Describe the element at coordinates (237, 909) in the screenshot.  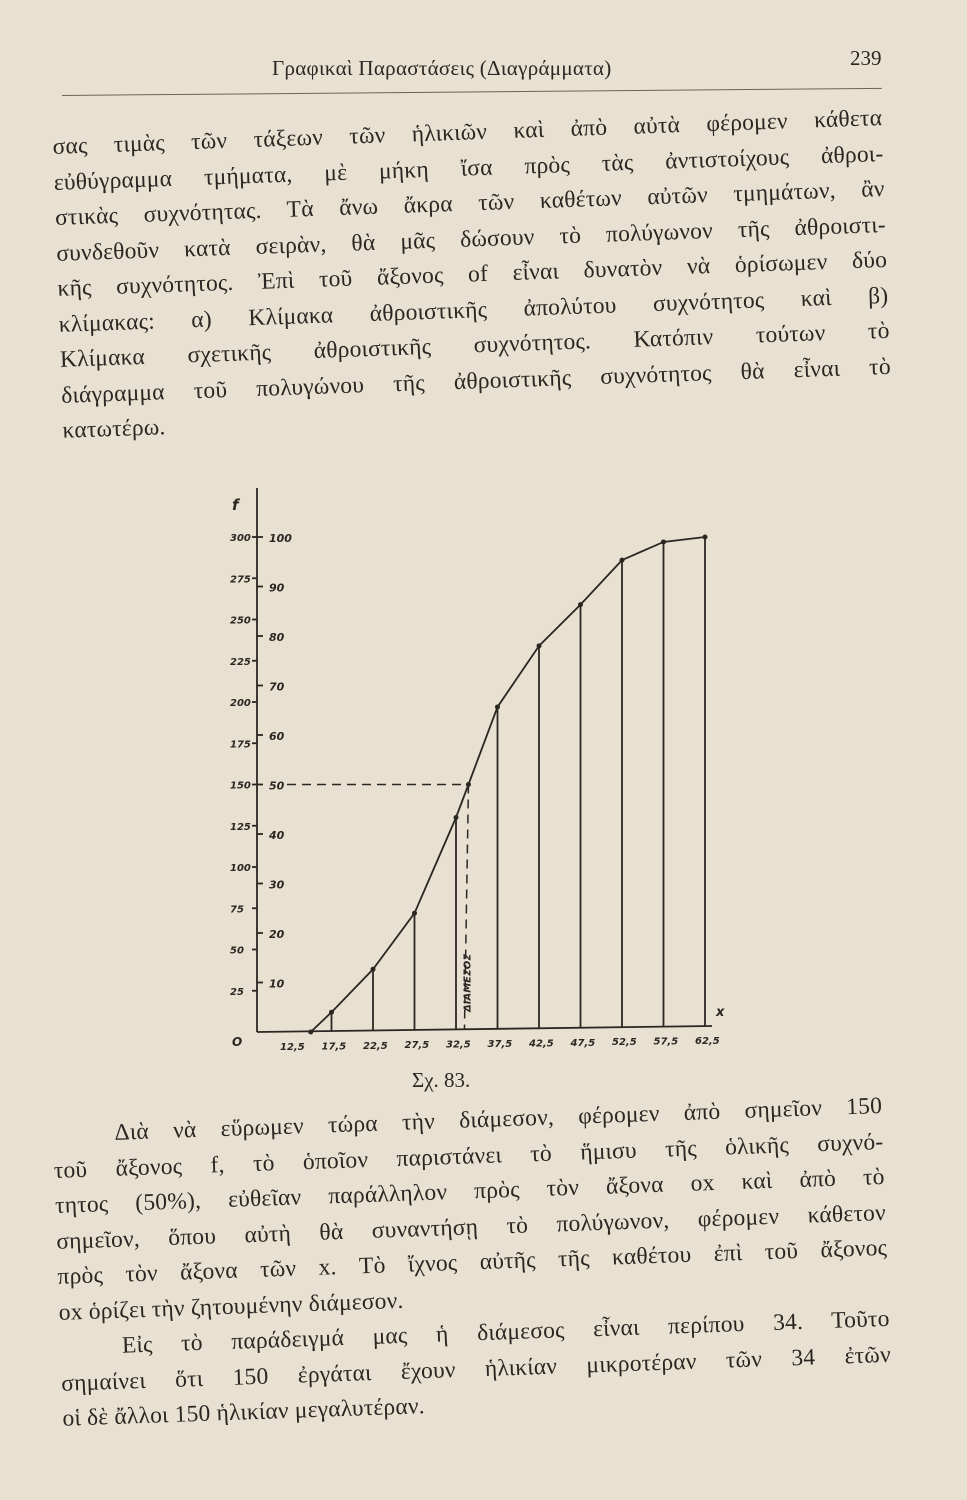
I see `y-tick-label-absolute: 75` at that location.